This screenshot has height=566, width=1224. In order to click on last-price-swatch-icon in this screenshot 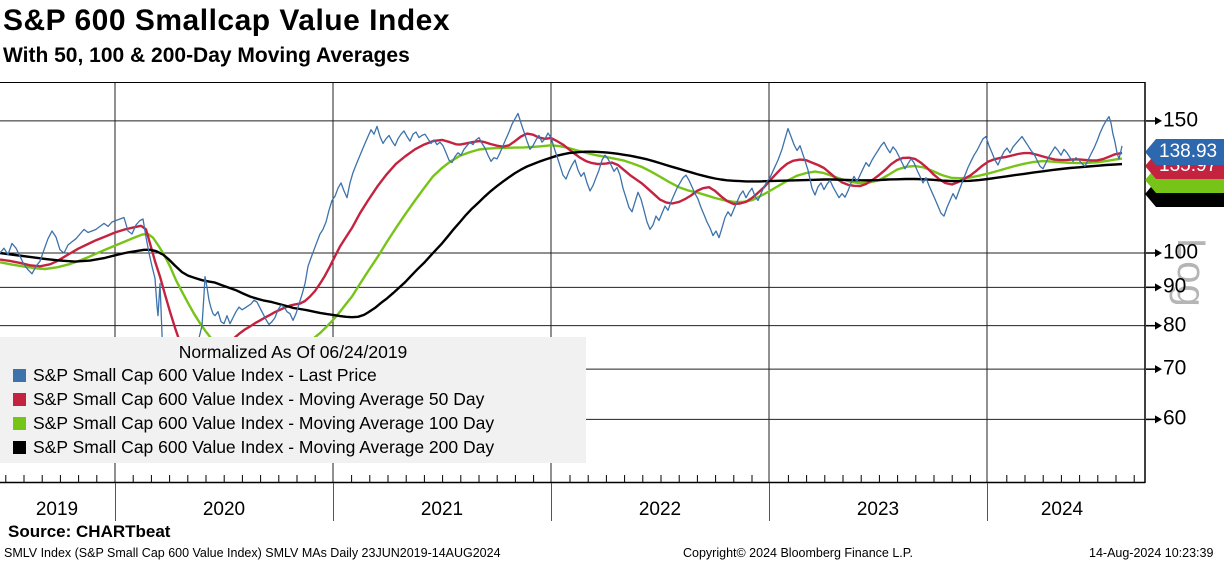, I will do `click(19, 375)`.